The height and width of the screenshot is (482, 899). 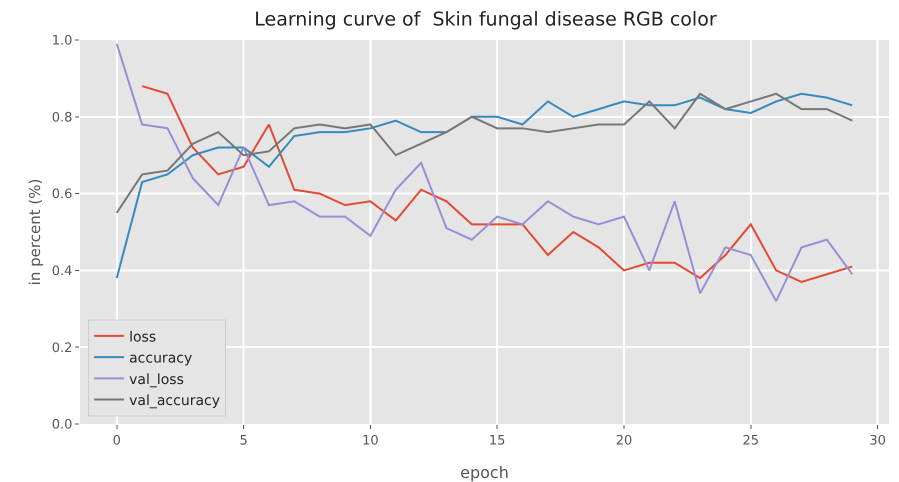 What do you see at coordinates (62, 271) in the screenshot?
I see `y-tick-label: 0.4` at bounding box center [62, 271].